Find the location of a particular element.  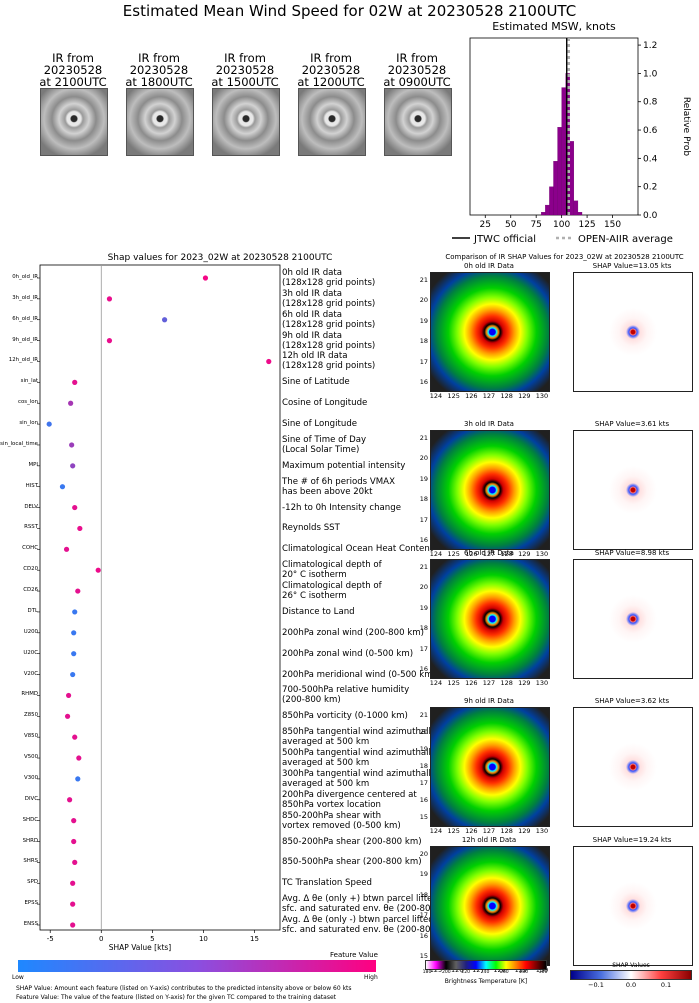

feature-name-label: Z850 is located at coordinates (31, 715).